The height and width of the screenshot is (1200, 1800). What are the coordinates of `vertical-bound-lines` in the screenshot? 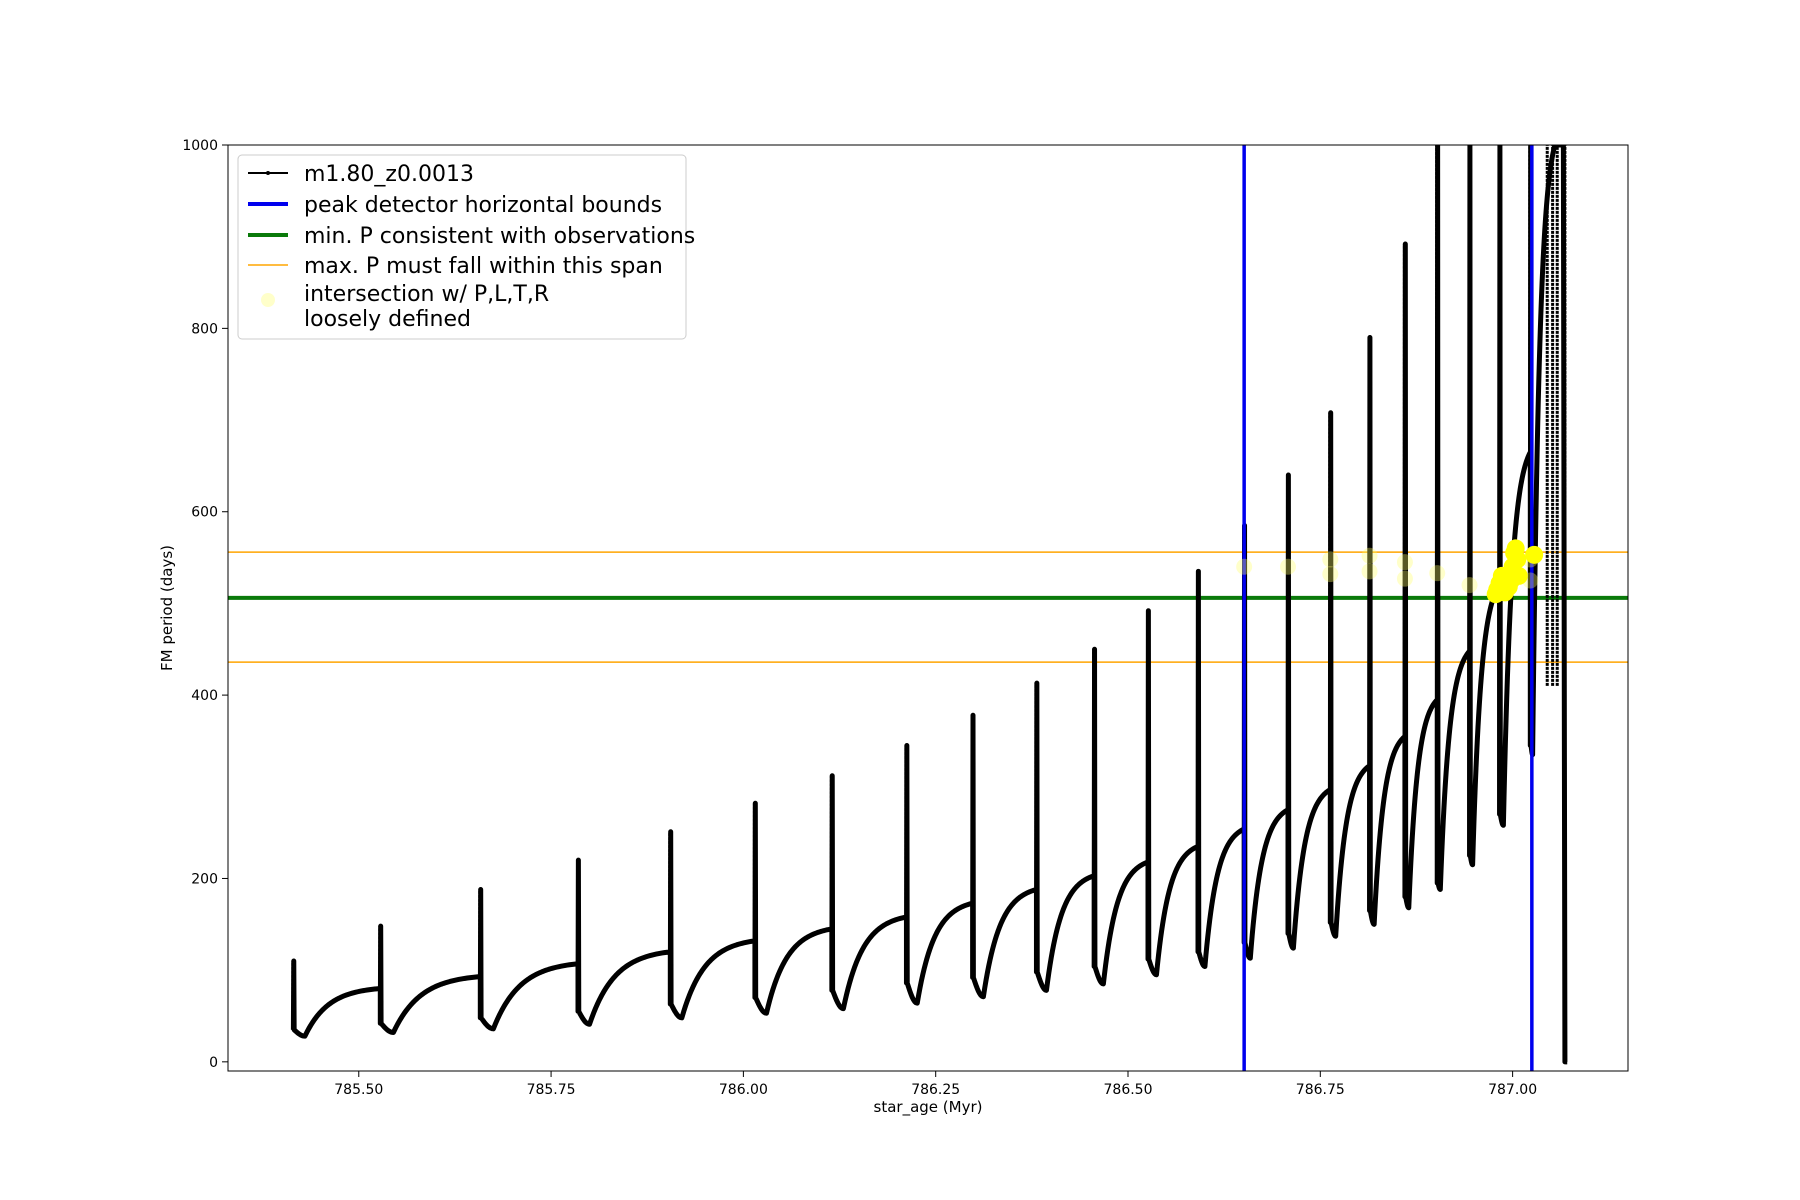 It's located at (1388, 608).